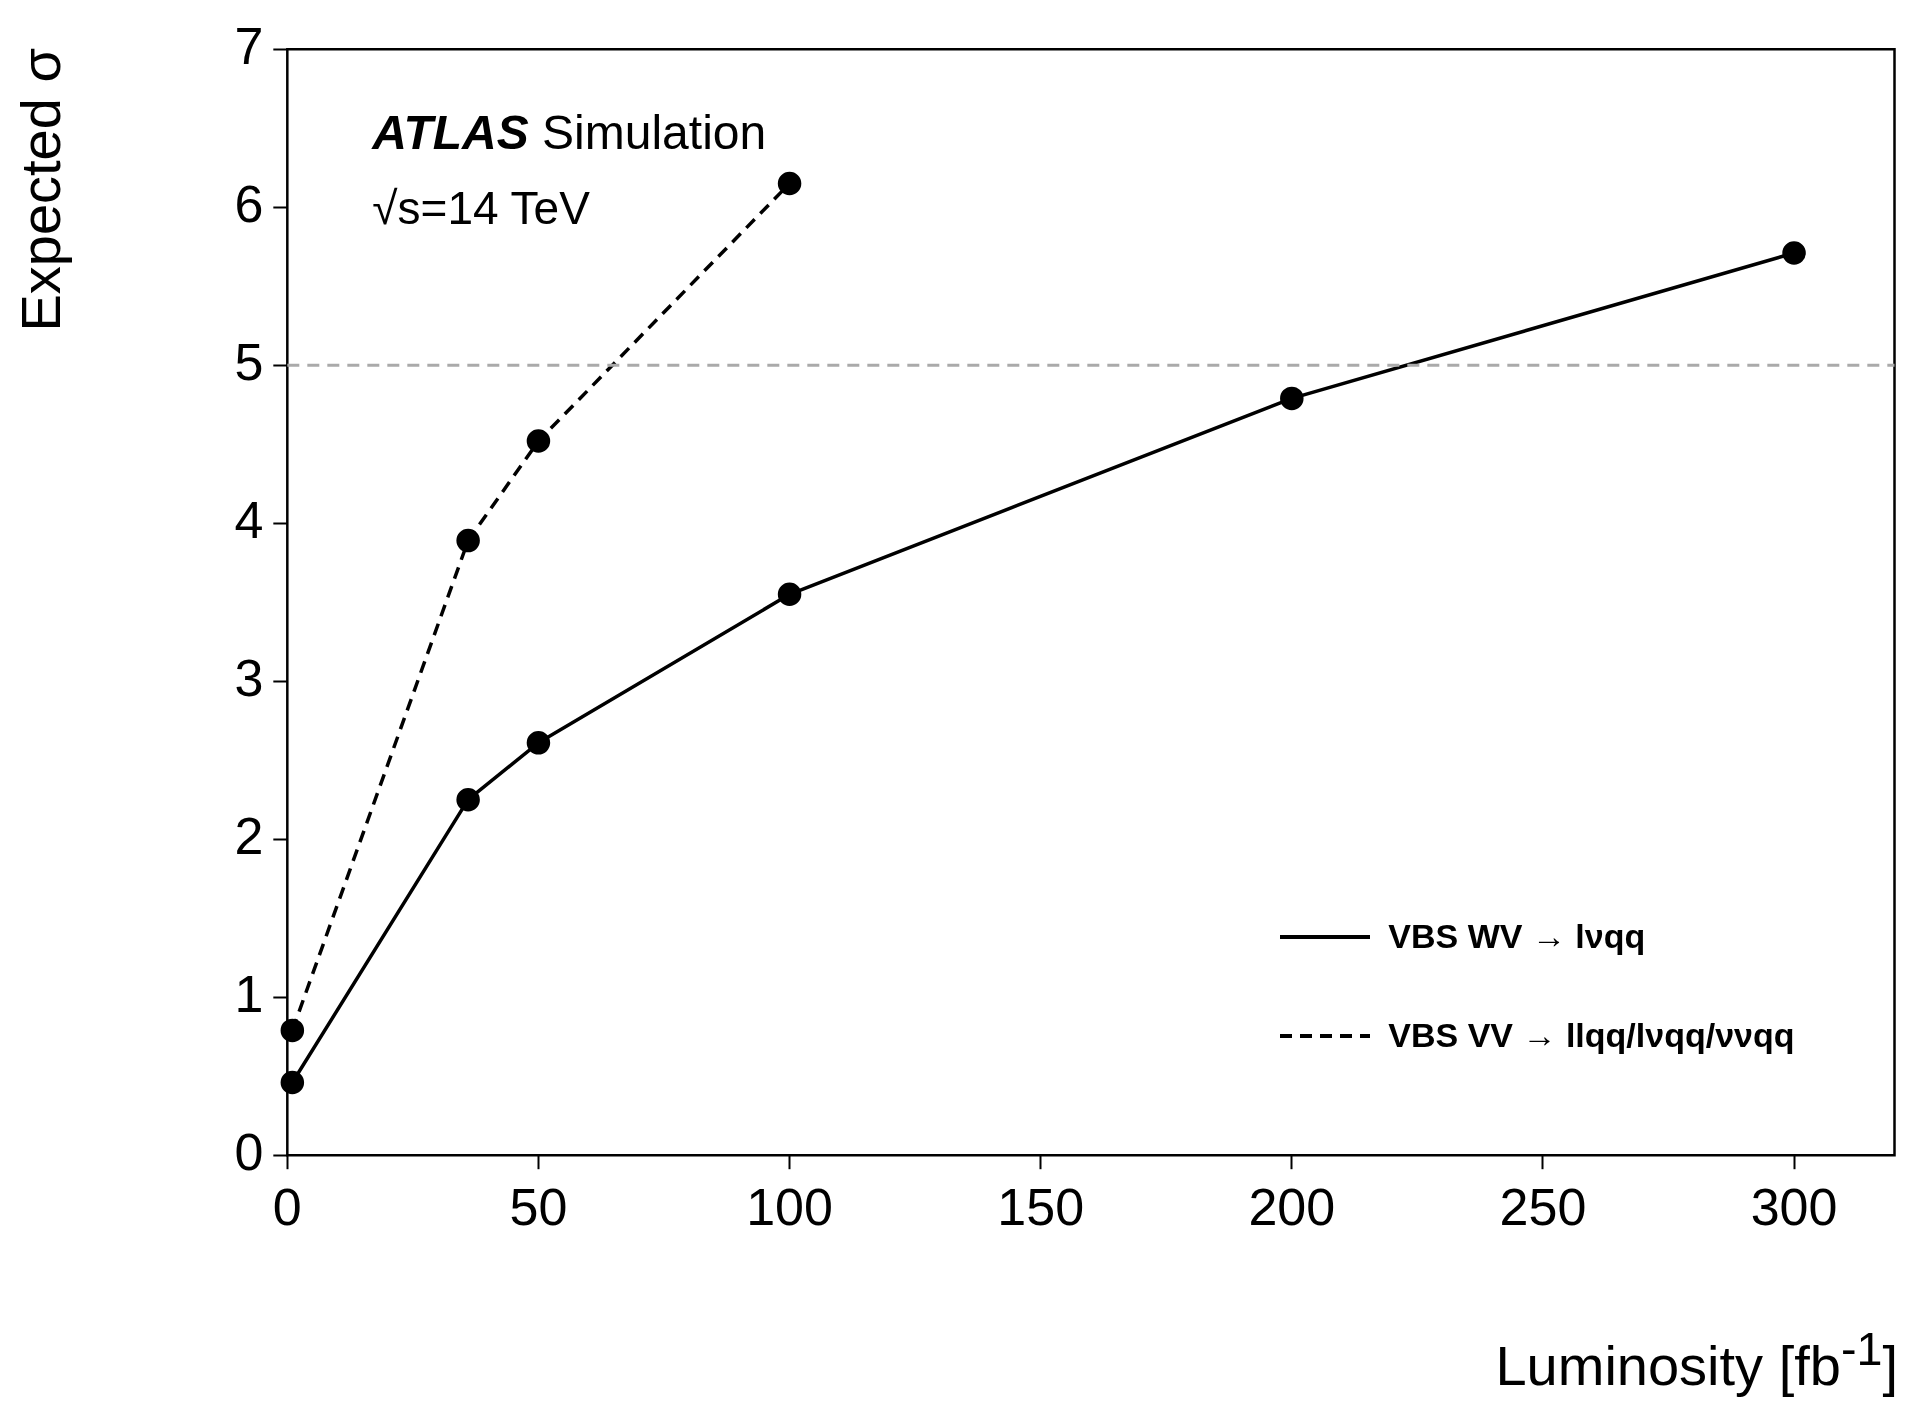 The width and height of the screenshot is (1931, 1415). Describe the element at coordinates (1591, 1036) in the screenshot. I see `legend-label: VBS VV → llqq/lνqq/ννqq` at that location.